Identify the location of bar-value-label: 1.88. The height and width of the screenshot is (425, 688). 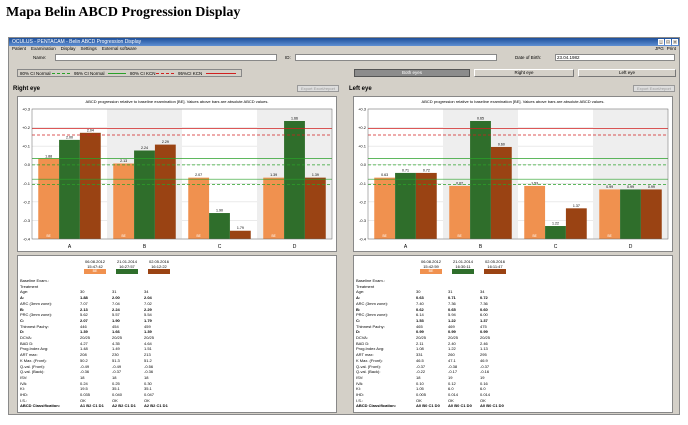
(48, 156).